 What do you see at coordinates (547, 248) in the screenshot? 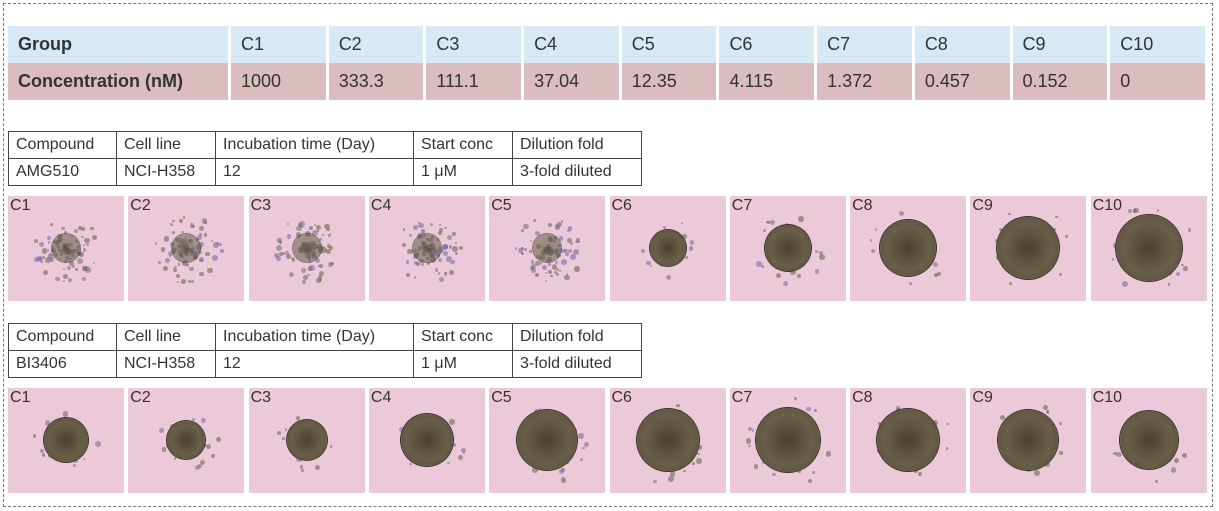
I see `microscopy-image: C5` at bounding box center [547, 248].